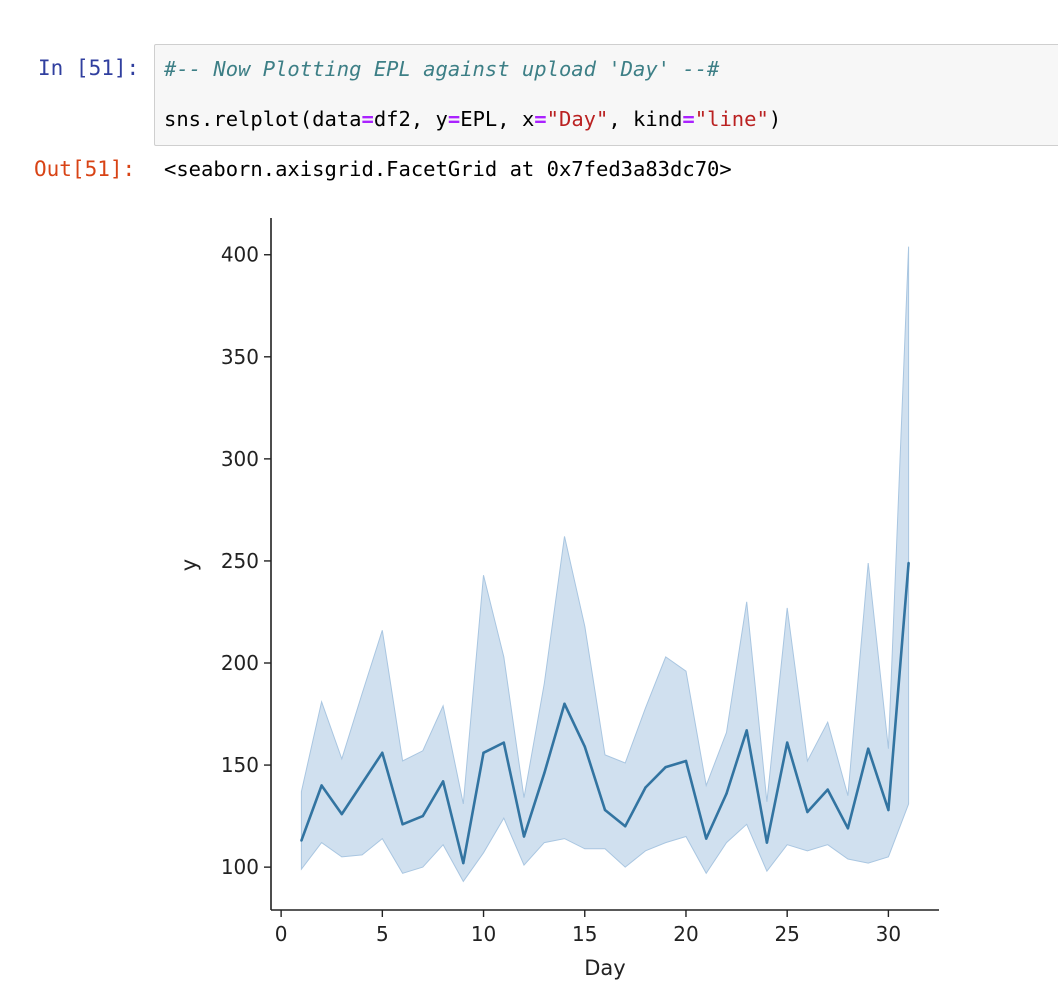 This screenshot has width=1058, height=1000. Describe the element at coordinates (240, 867) in the screenshot. I see `y-tick-label: 100` at that location.